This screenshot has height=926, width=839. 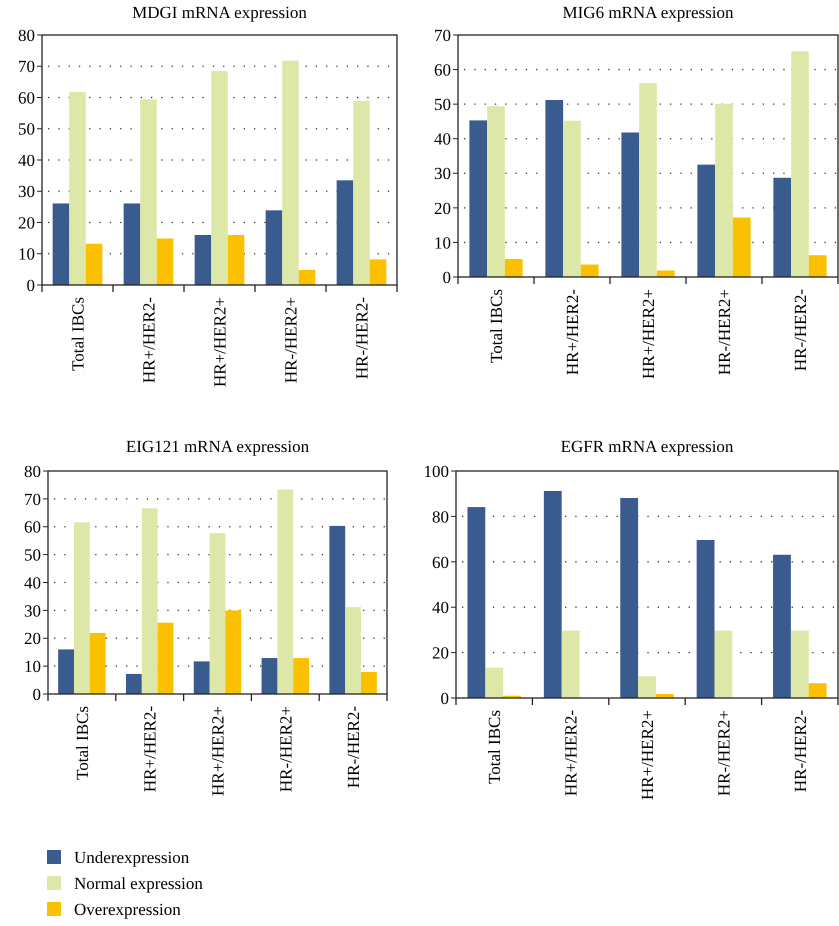 I want to click on legend-label: Underexpression, so click(x=132, y=857).